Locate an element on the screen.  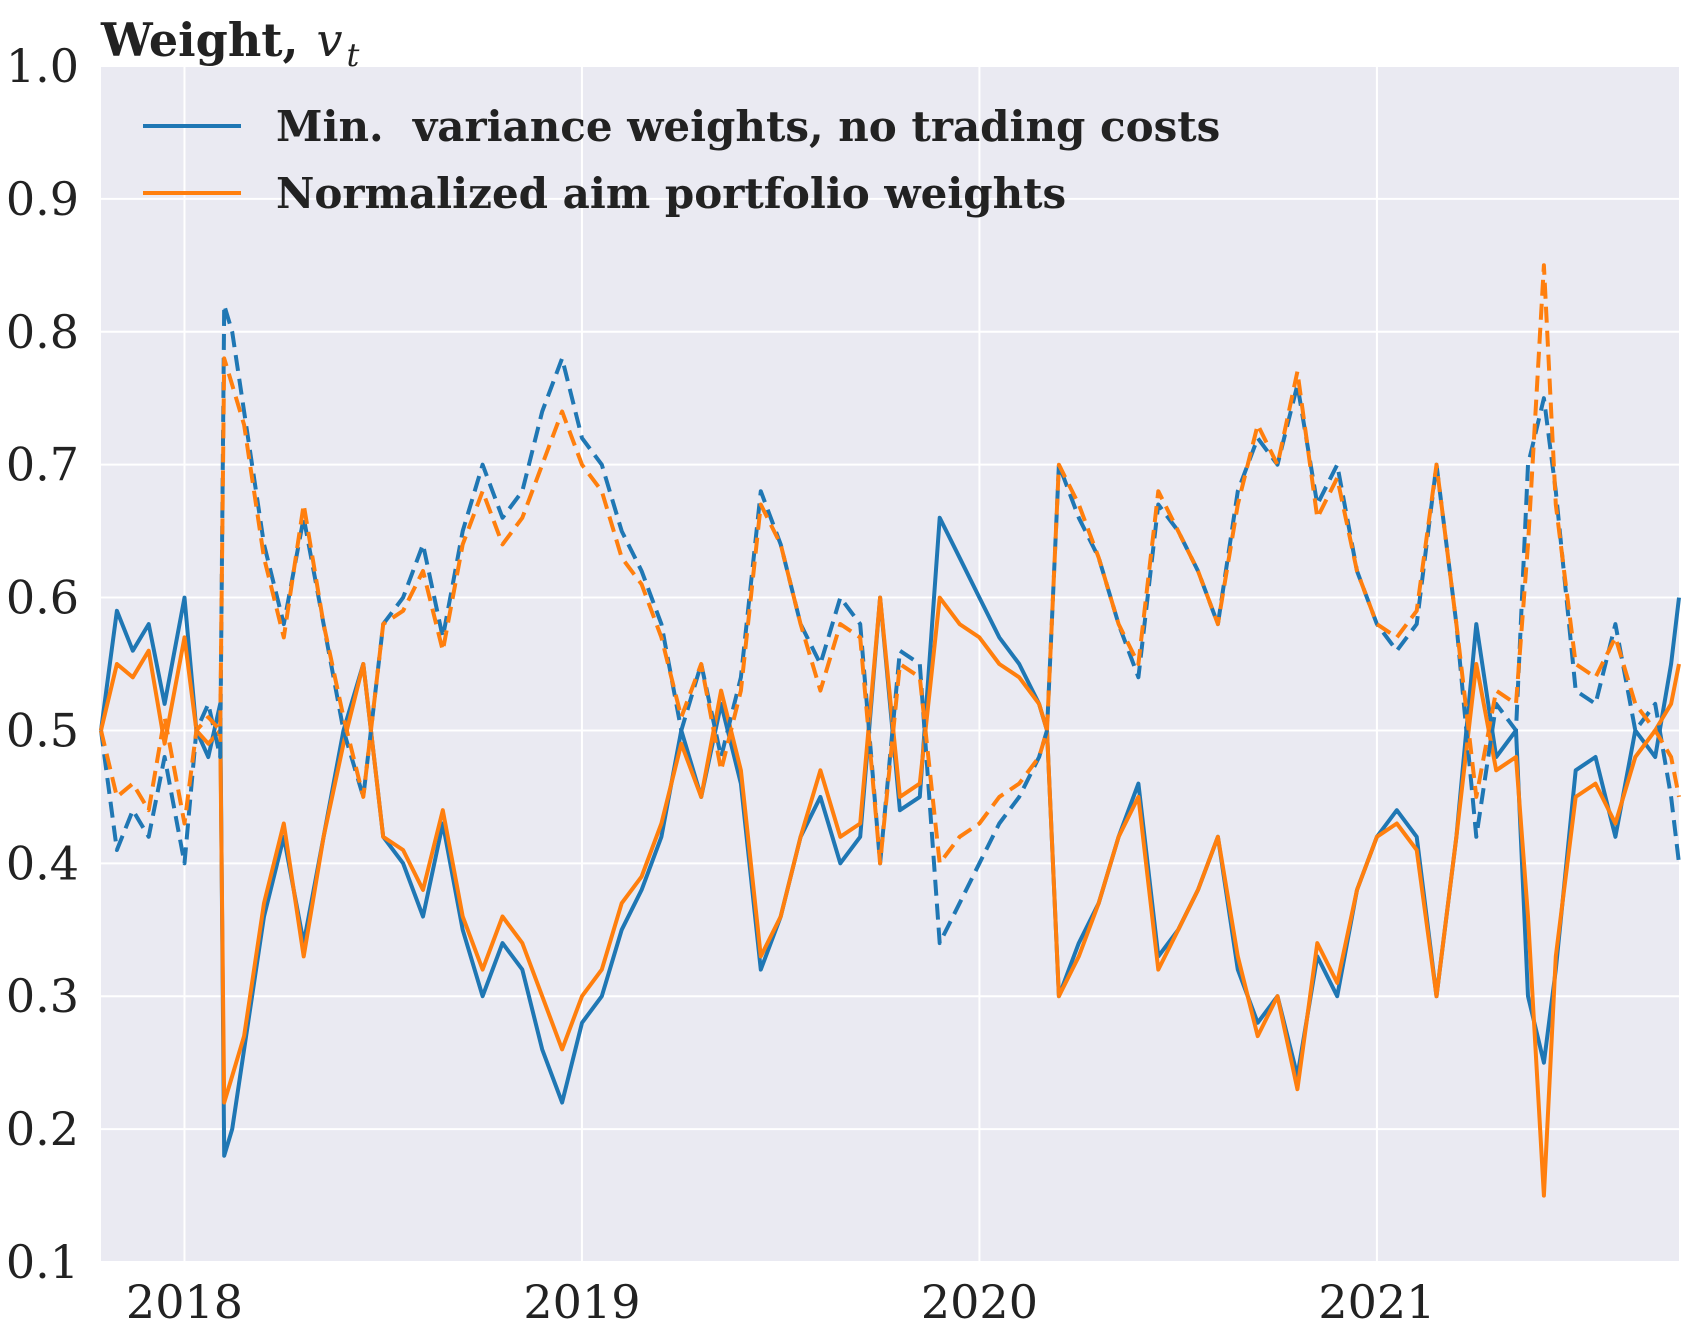
y-tick-label: 0.8 is located at coordinates (42, 332).